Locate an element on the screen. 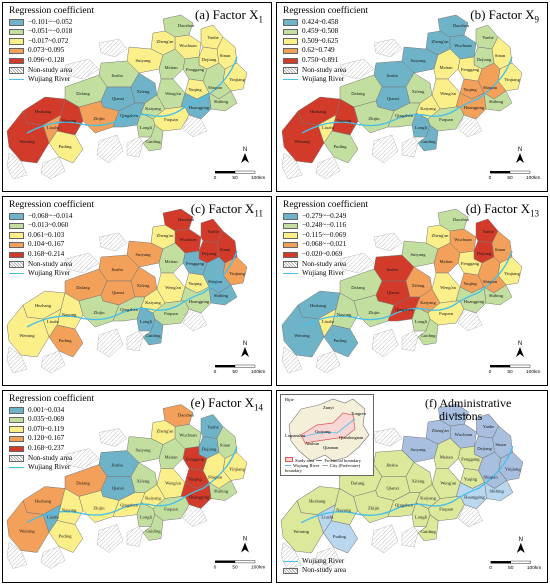 This screenshot has height=585, width=550. panel-title: (d) Factor X13 is located at coordinates (502, 210).